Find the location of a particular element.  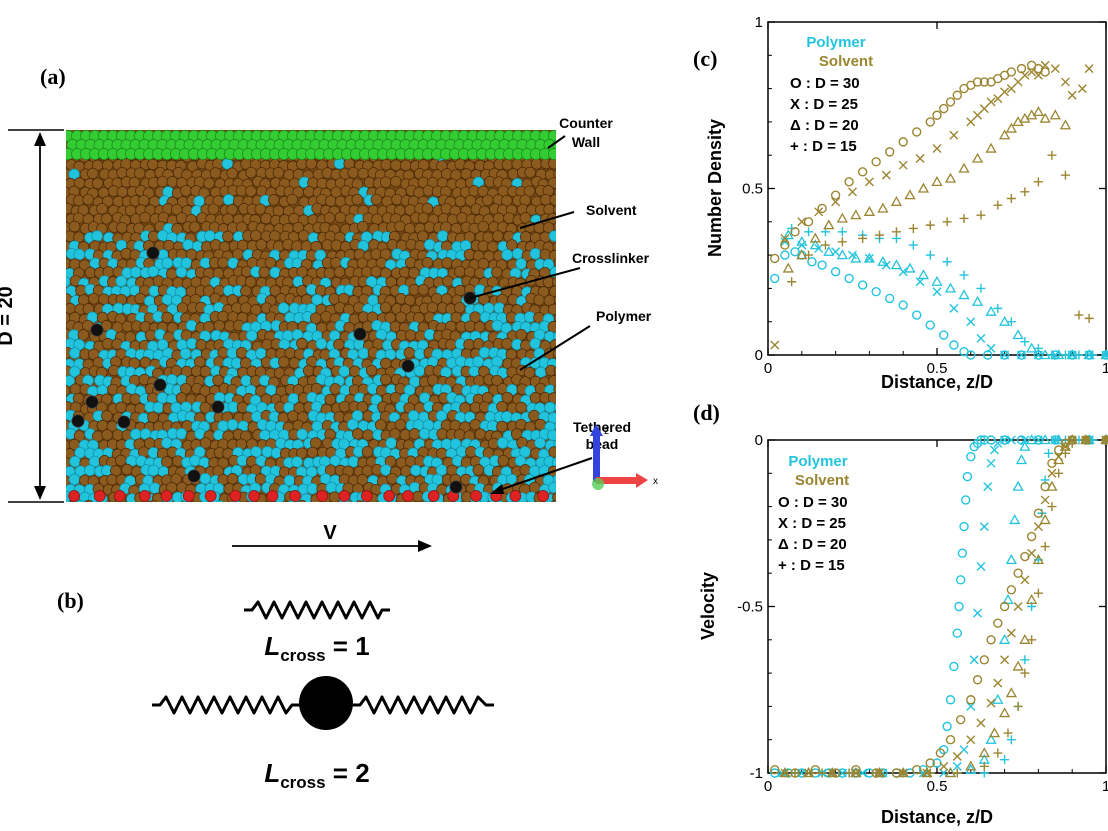

plot-c-solvent-triangle-point is located at coordinates (842, 217).